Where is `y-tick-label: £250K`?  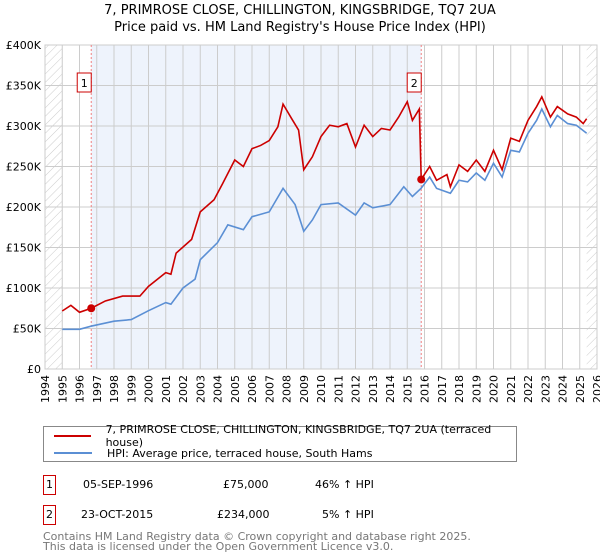 y-tick-label: £250K is located at coordinates (24, 167).